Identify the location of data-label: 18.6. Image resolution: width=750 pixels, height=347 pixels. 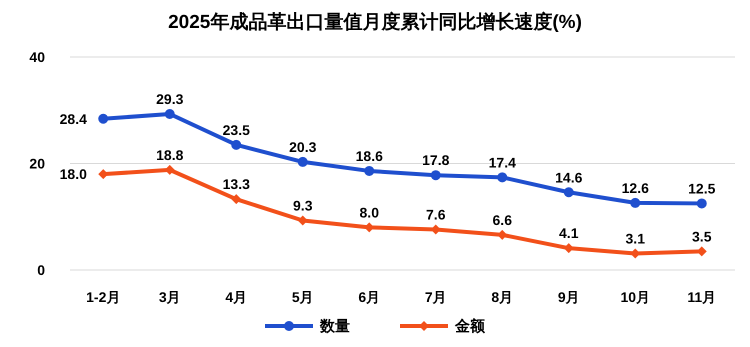
(370, 156).